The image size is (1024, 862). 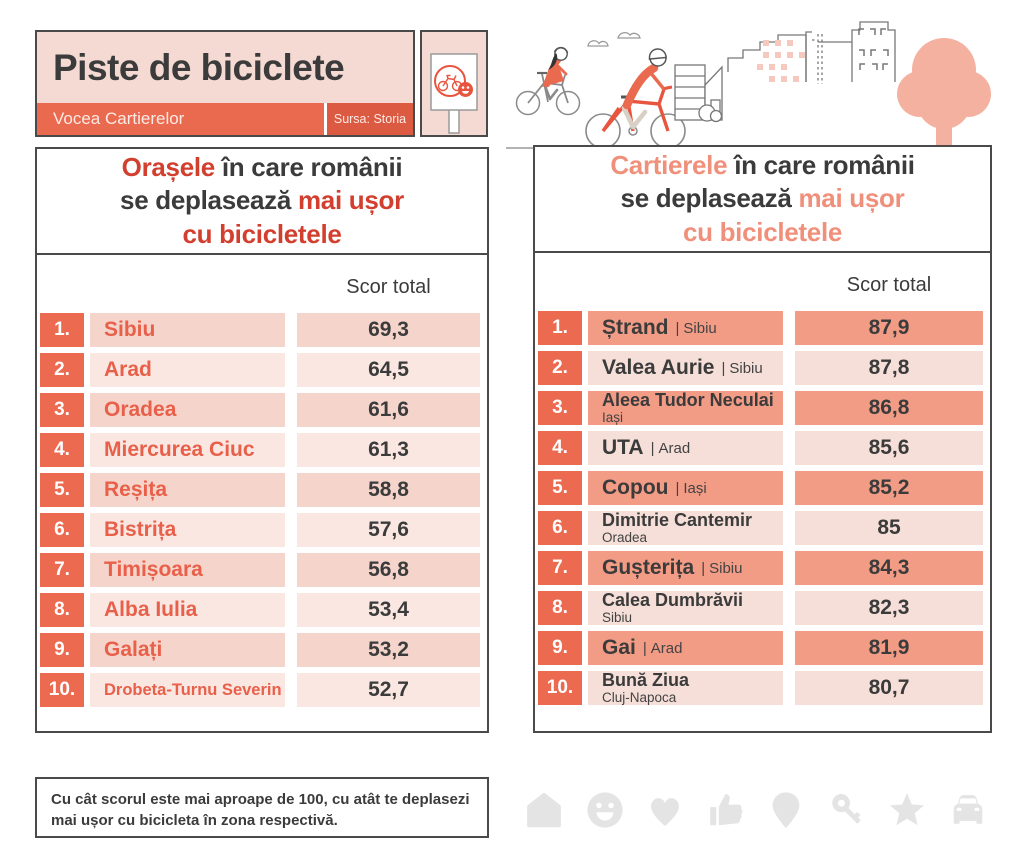 I want to click on cyclist-female-icon, so click(x=548, y=81).